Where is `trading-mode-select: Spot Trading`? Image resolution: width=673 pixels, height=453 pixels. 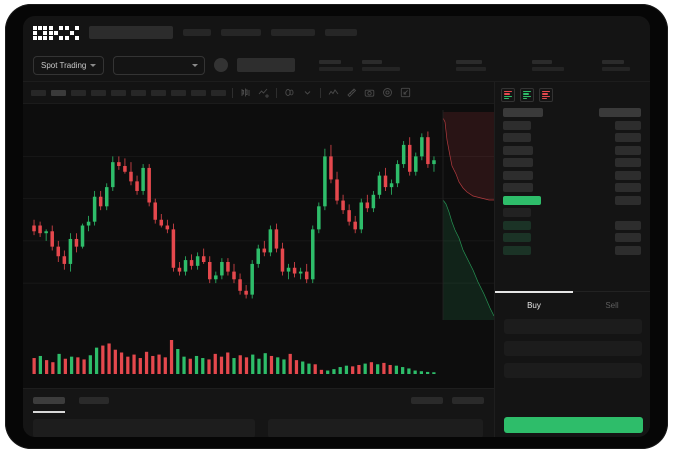
trading-mode-select: Spot Trading is located at coordinates (69, 65).